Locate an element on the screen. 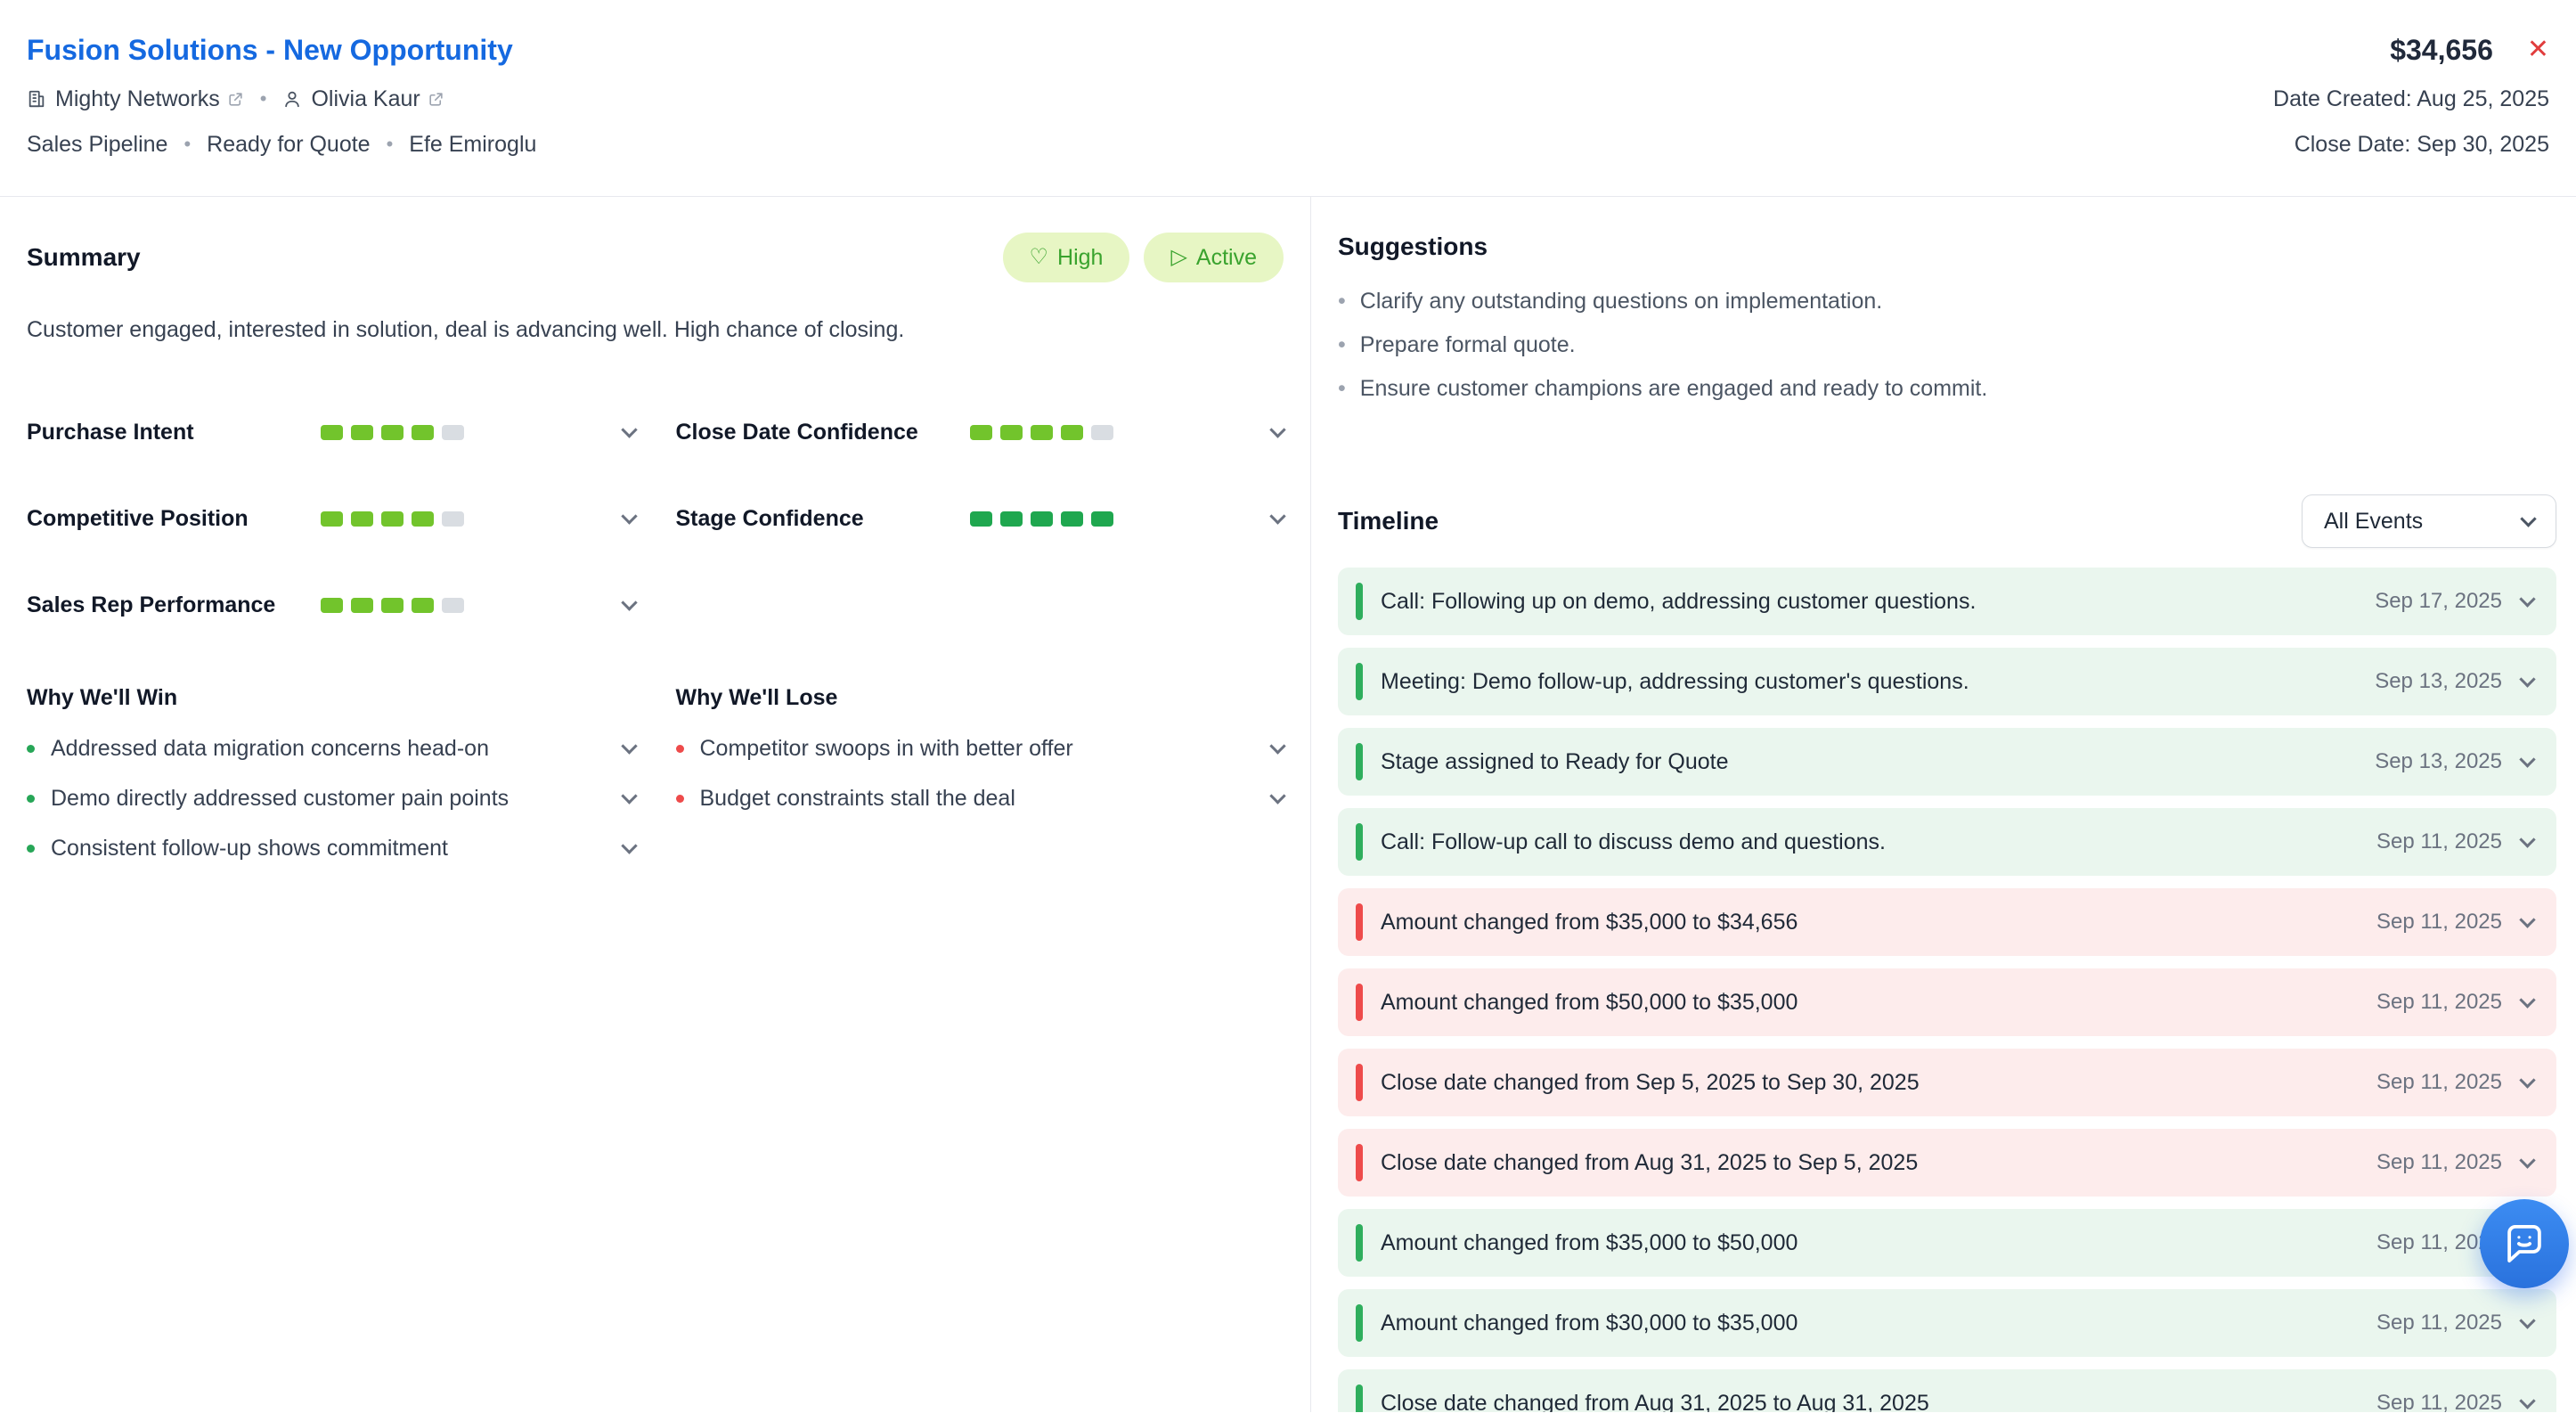 The image size is (2576, 1413). why-lose-item-text: Budget constraints stall the deal is located at coordinates (857, 798).